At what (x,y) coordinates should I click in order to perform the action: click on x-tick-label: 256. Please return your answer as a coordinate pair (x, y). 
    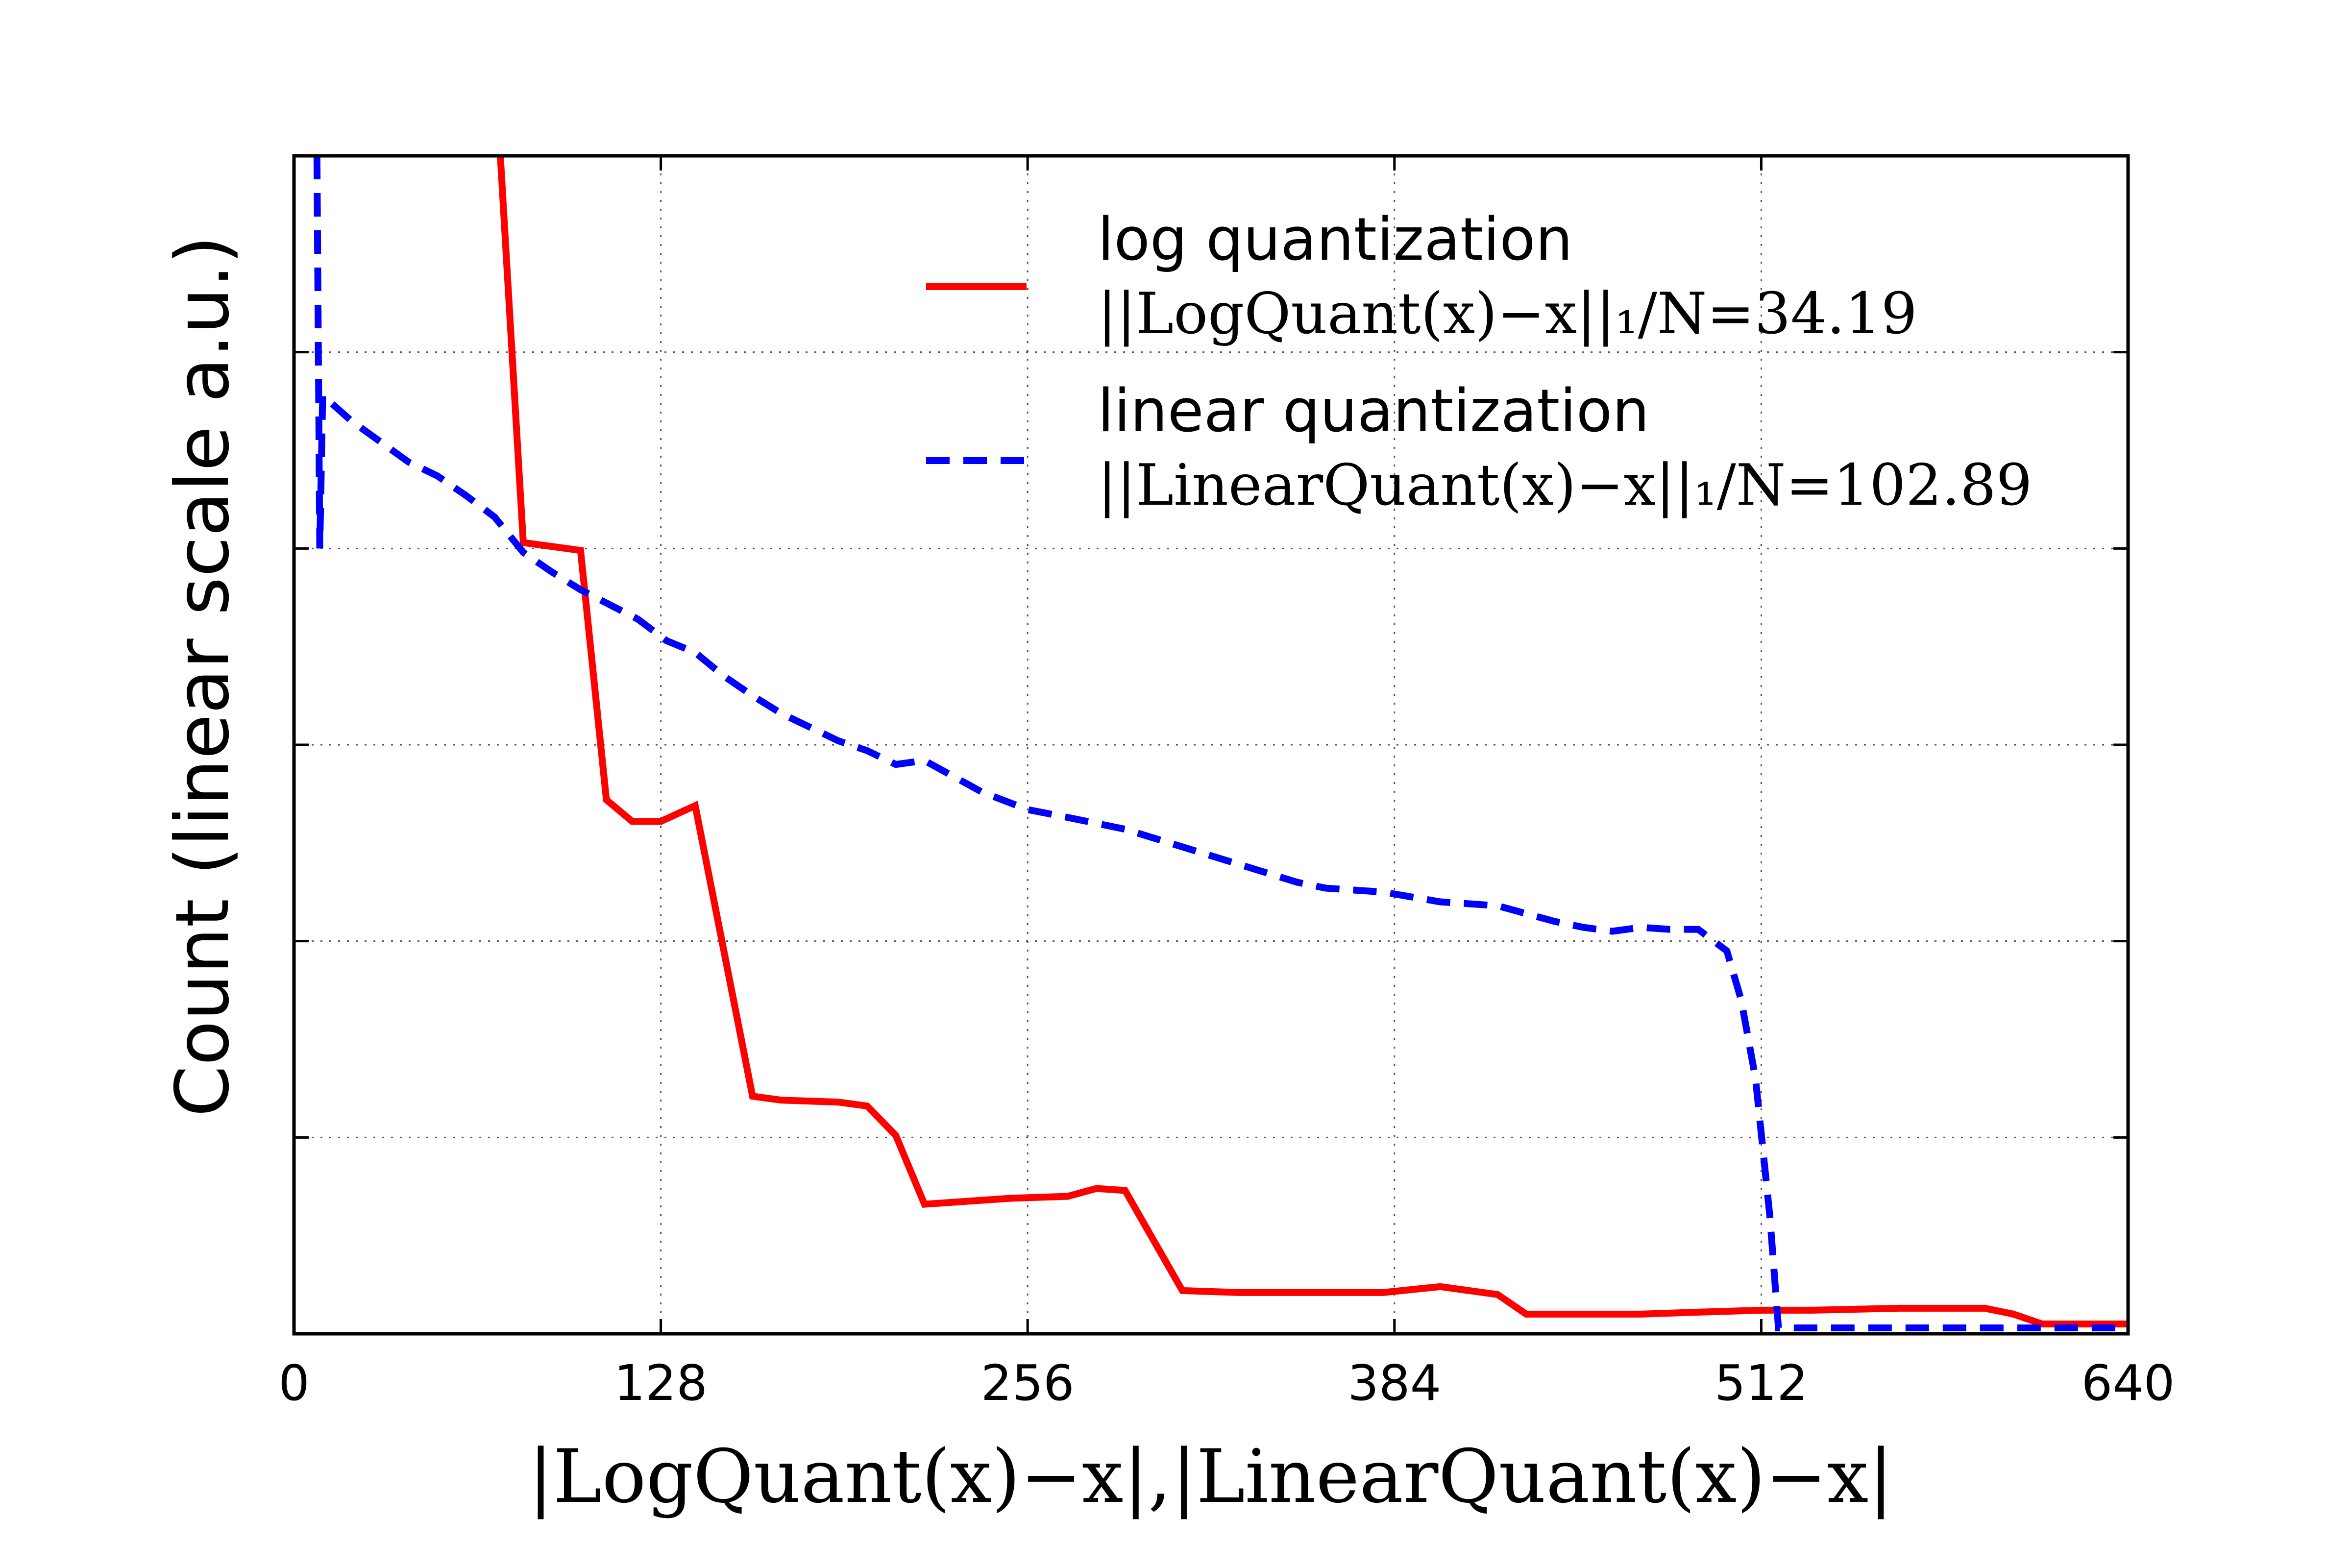
    Looking at the image, I should click on (1028, 1383).